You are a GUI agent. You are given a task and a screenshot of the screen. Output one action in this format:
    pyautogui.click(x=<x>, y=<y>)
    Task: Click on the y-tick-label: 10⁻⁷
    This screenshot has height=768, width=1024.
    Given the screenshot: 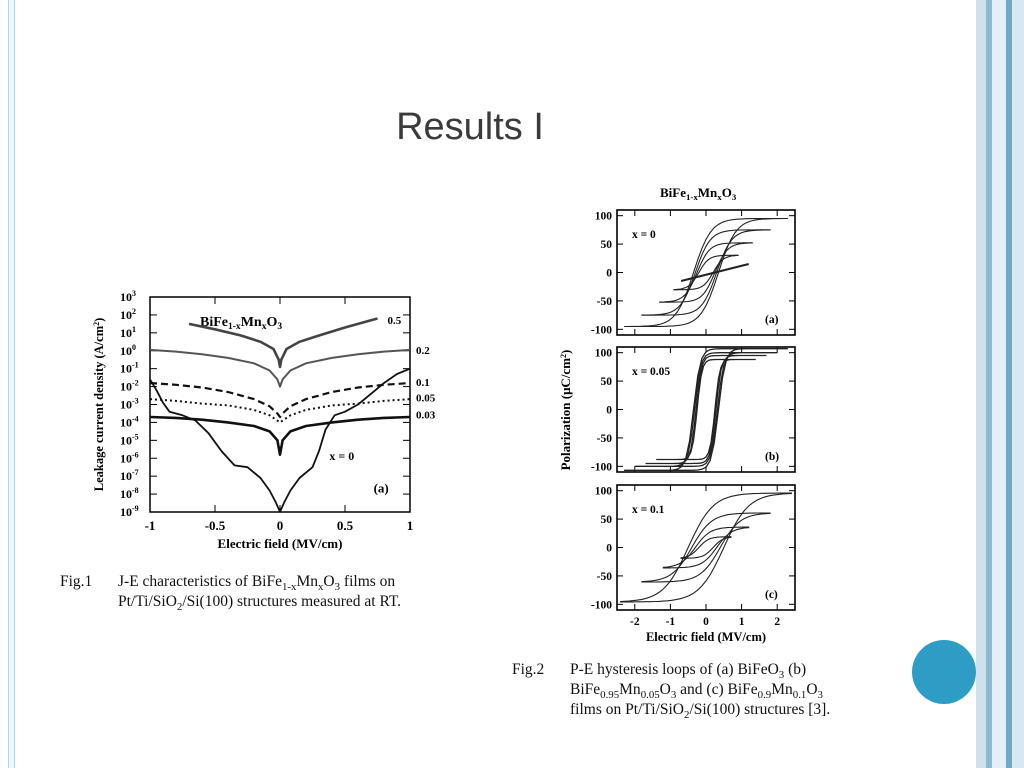 What is the action you would take?
    pyautogui.click(x=129, y=475)
    